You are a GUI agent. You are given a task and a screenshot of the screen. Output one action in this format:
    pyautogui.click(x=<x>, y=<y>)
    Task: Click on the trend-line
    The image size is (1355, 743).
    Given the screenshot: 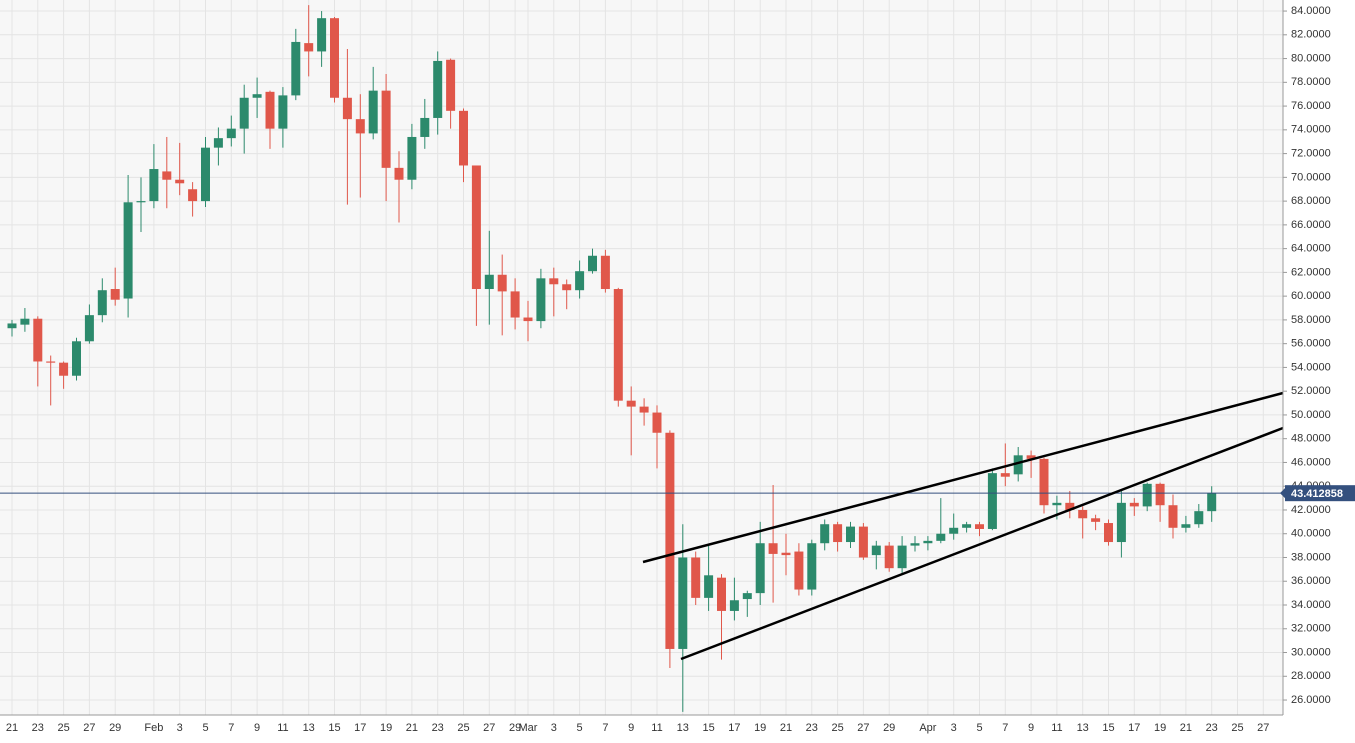 What is the action you would take?
    pyautogui.click(x=982, y=543)
    